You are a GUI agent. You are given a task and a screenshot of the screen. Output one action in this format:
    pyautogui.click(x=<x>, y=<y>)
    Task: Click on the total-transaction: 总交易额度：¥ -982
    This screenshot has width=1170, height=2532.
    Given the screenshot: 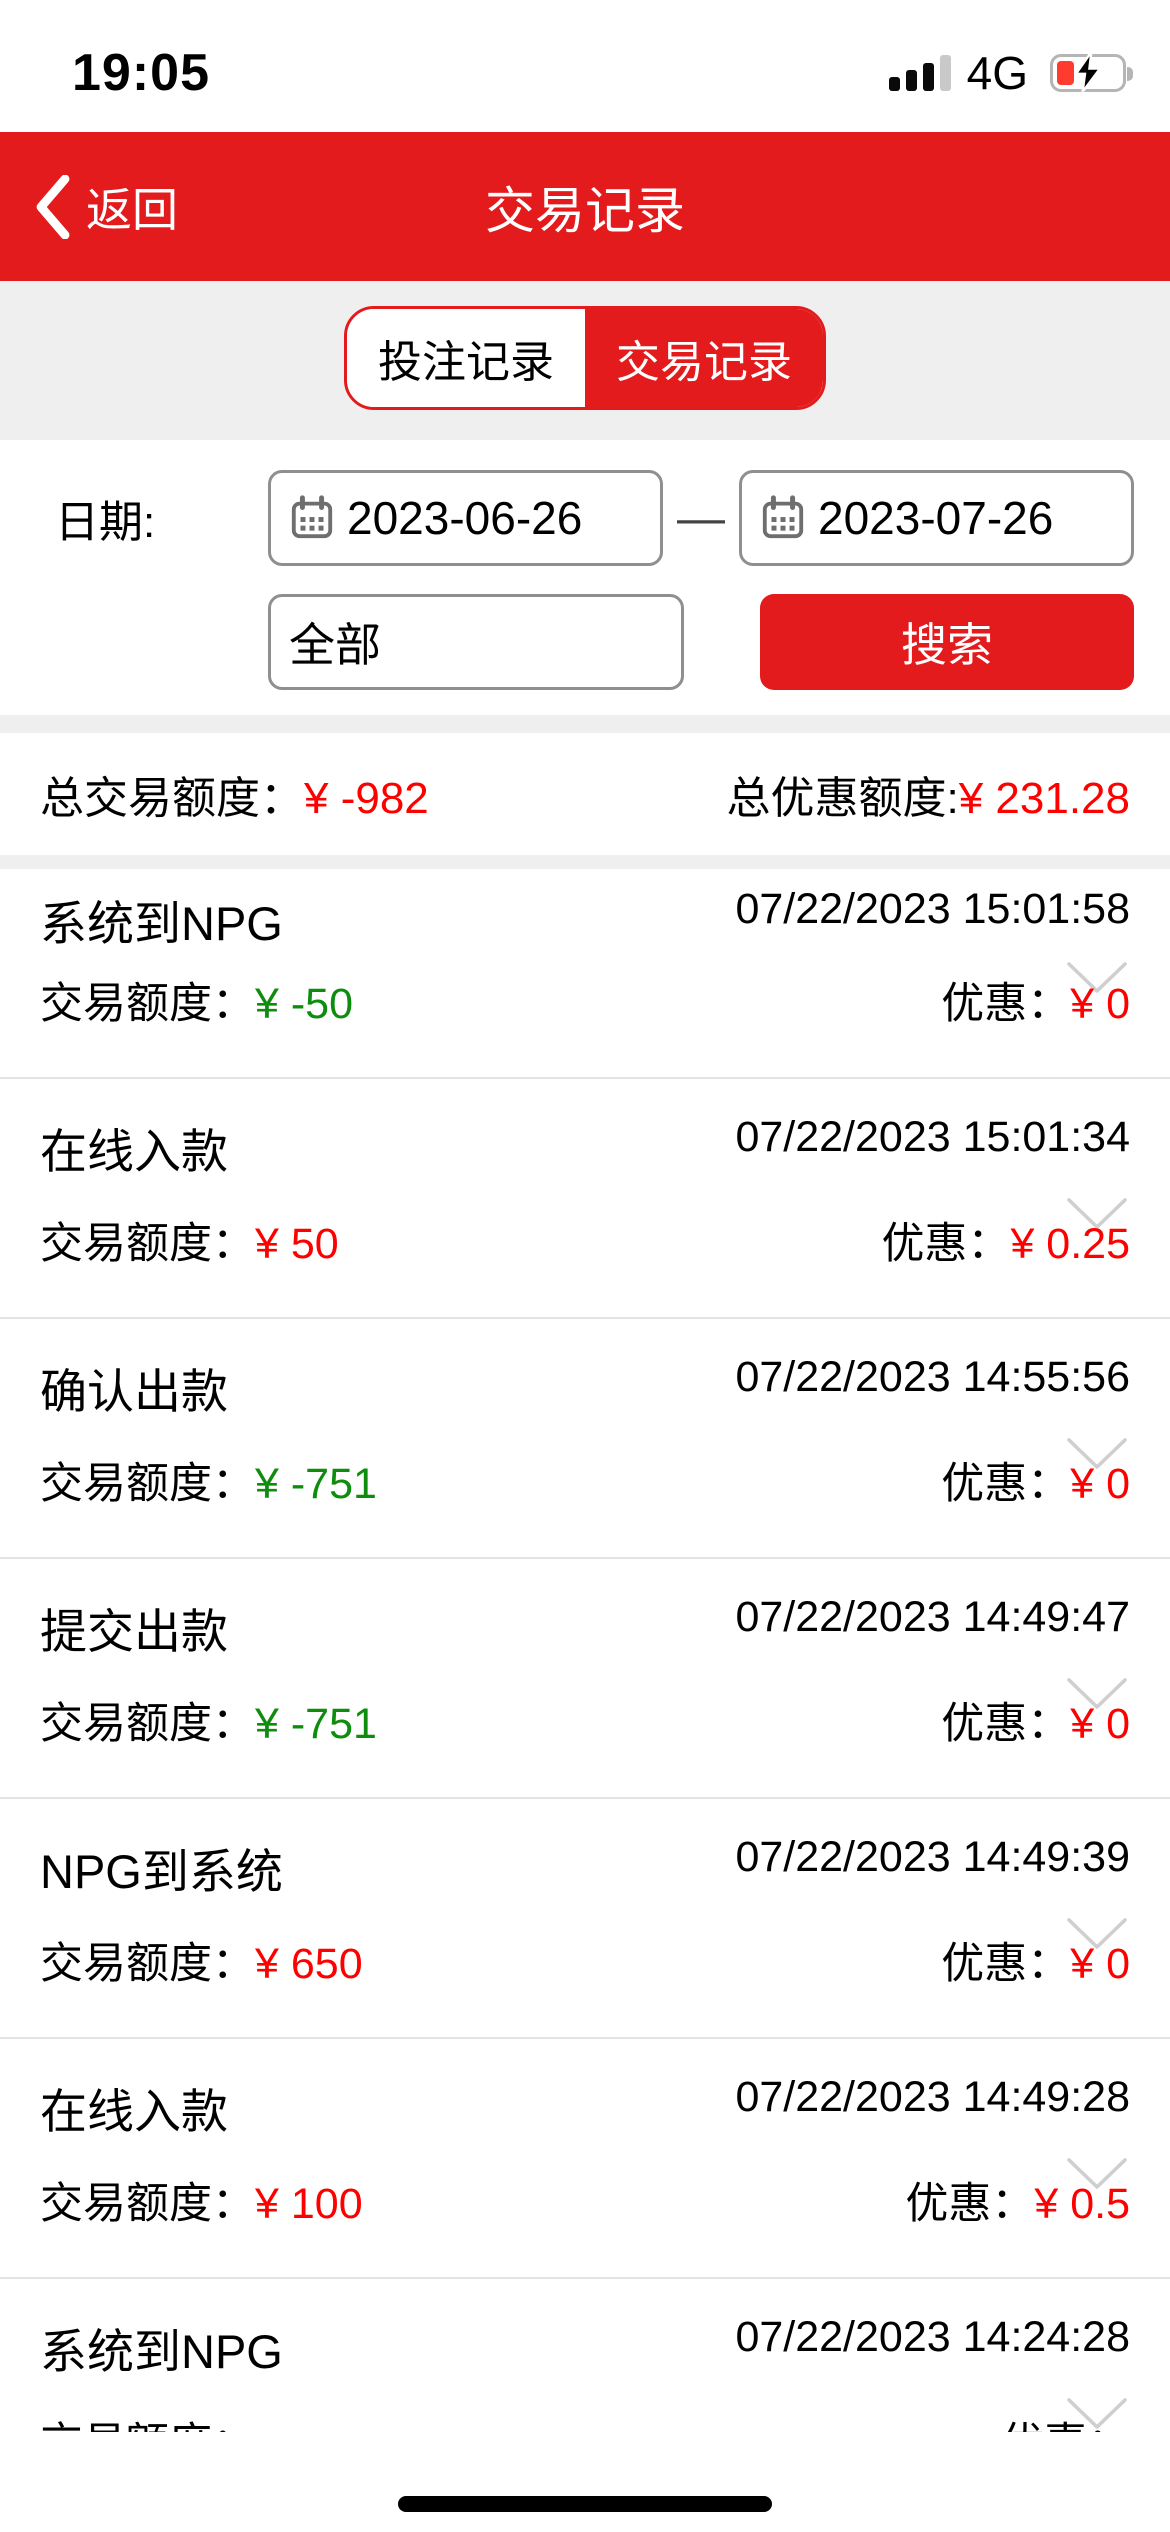 What is the action you would take?
    pyautogui.click(x=234, y=794)
    